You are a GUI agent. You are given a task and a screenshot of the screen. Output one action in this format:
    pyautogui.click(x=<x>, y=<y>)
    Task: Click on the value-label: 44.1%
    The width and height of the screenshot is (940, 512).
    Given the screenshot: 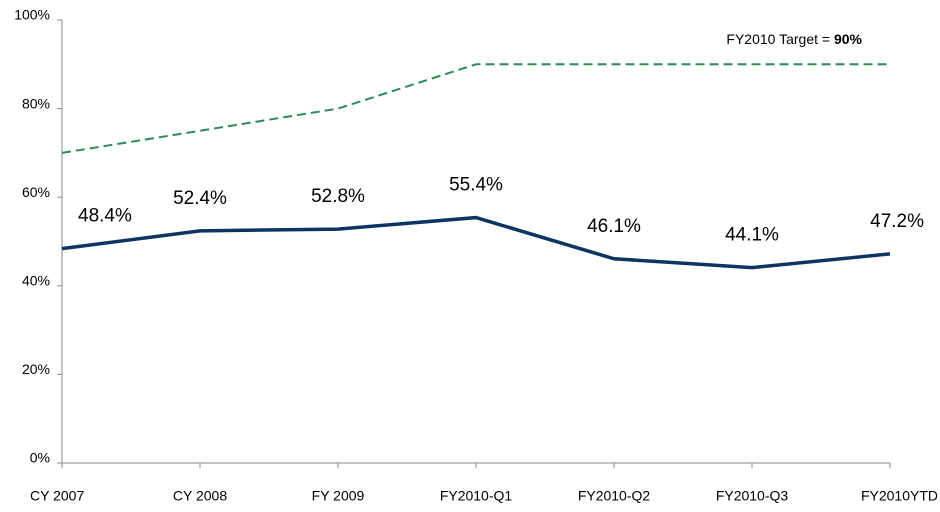 What is the action you would take?
    pyautogui.click(x=752, y=235)
    